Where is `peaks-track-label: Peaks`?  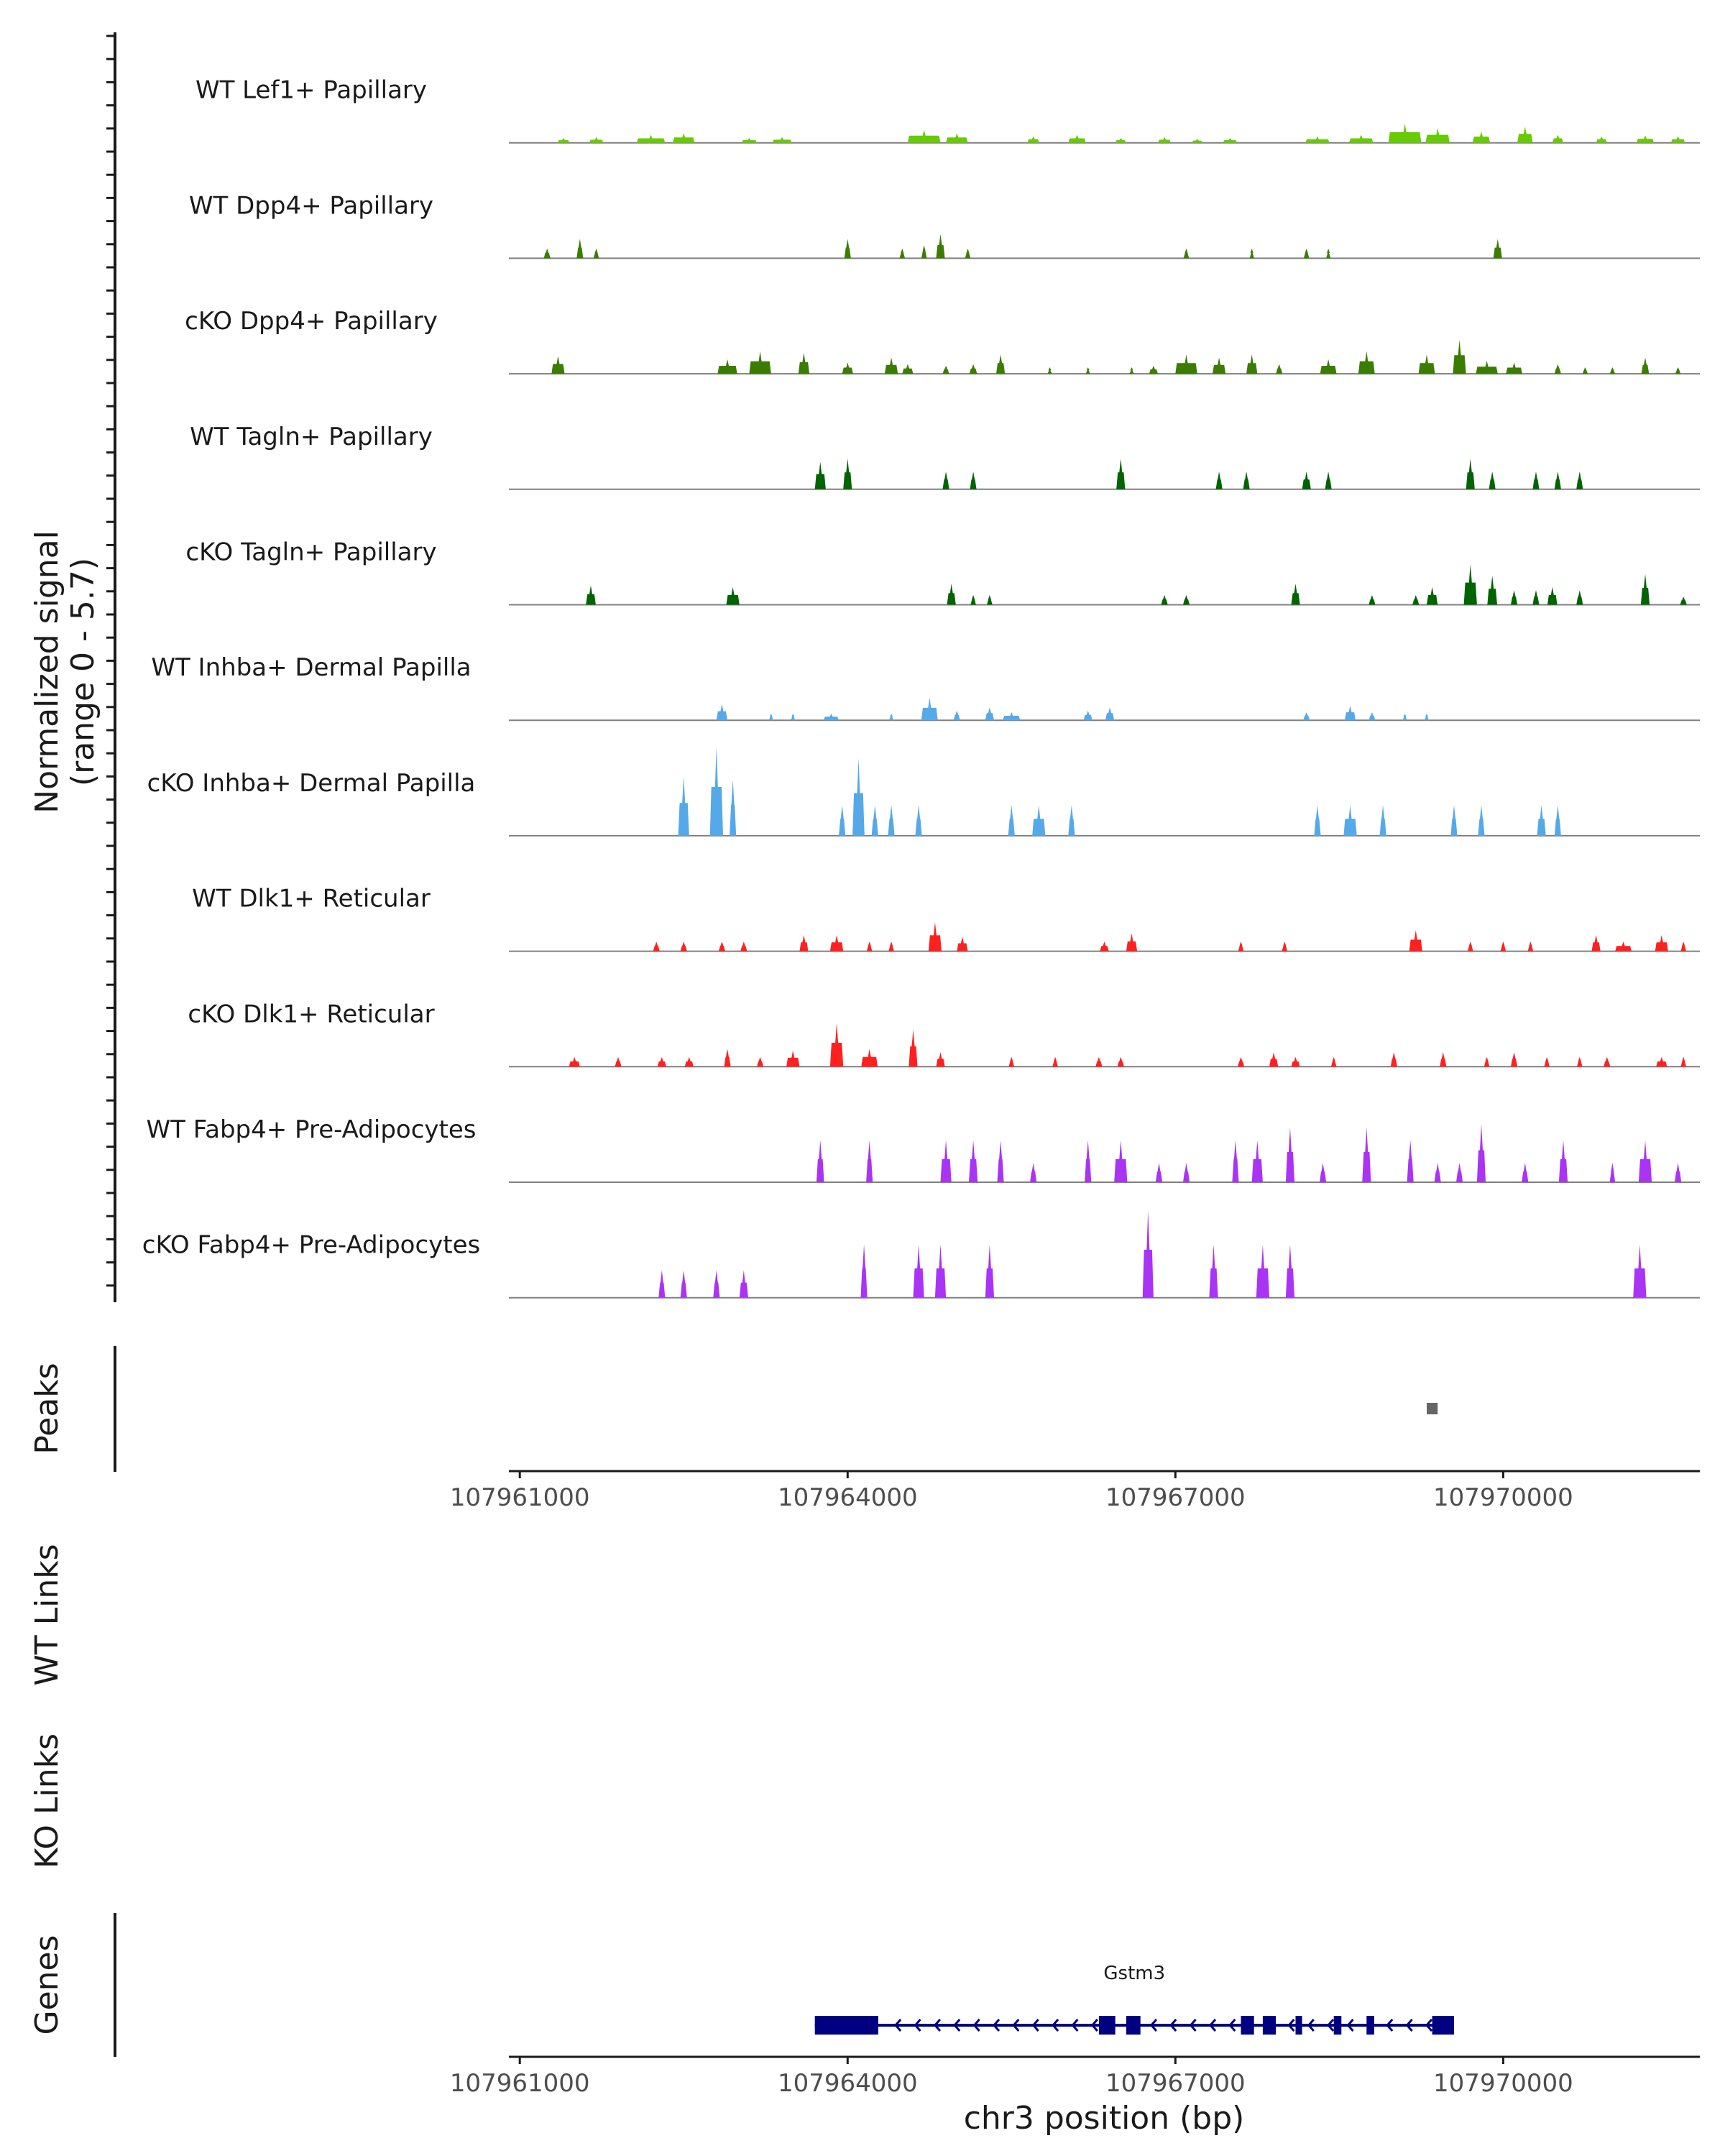
peaks-track-label: Peaks is located at coordinates (47, 1409).